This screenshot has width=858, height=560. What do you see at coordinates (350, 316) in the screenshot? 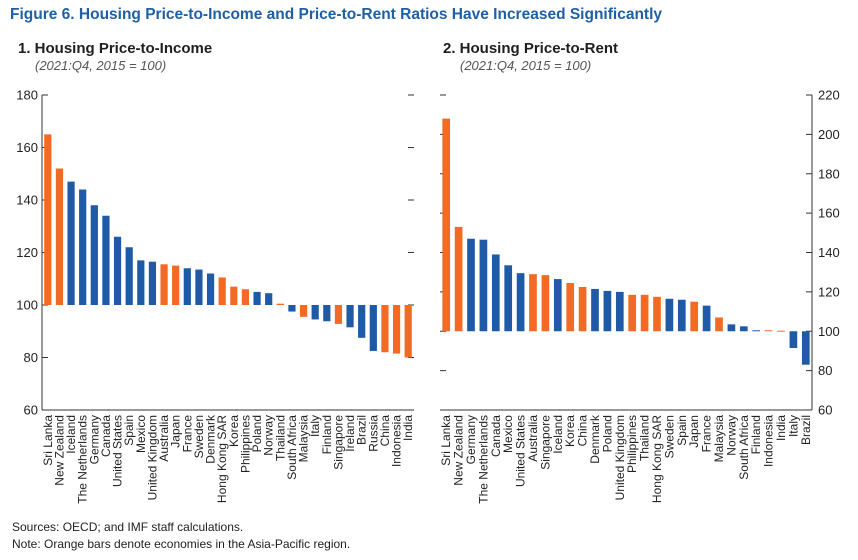
I see `bar-ireland` at bounding box center [350, 316].